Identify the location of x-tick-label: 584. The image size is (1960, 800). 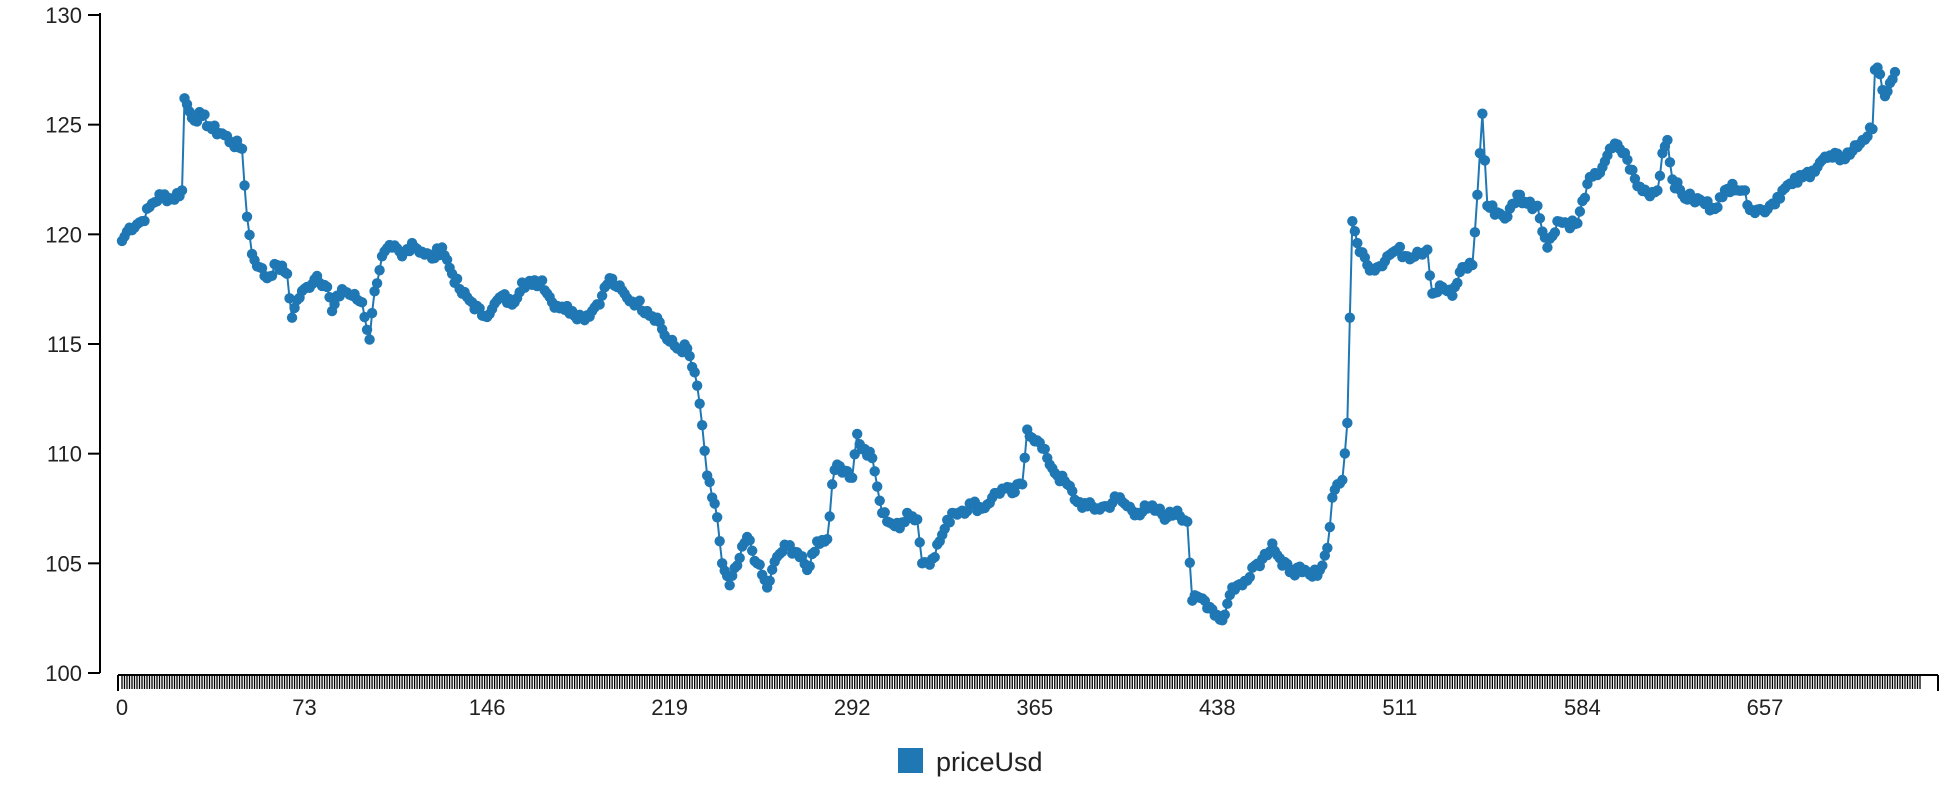
(1582, 707).